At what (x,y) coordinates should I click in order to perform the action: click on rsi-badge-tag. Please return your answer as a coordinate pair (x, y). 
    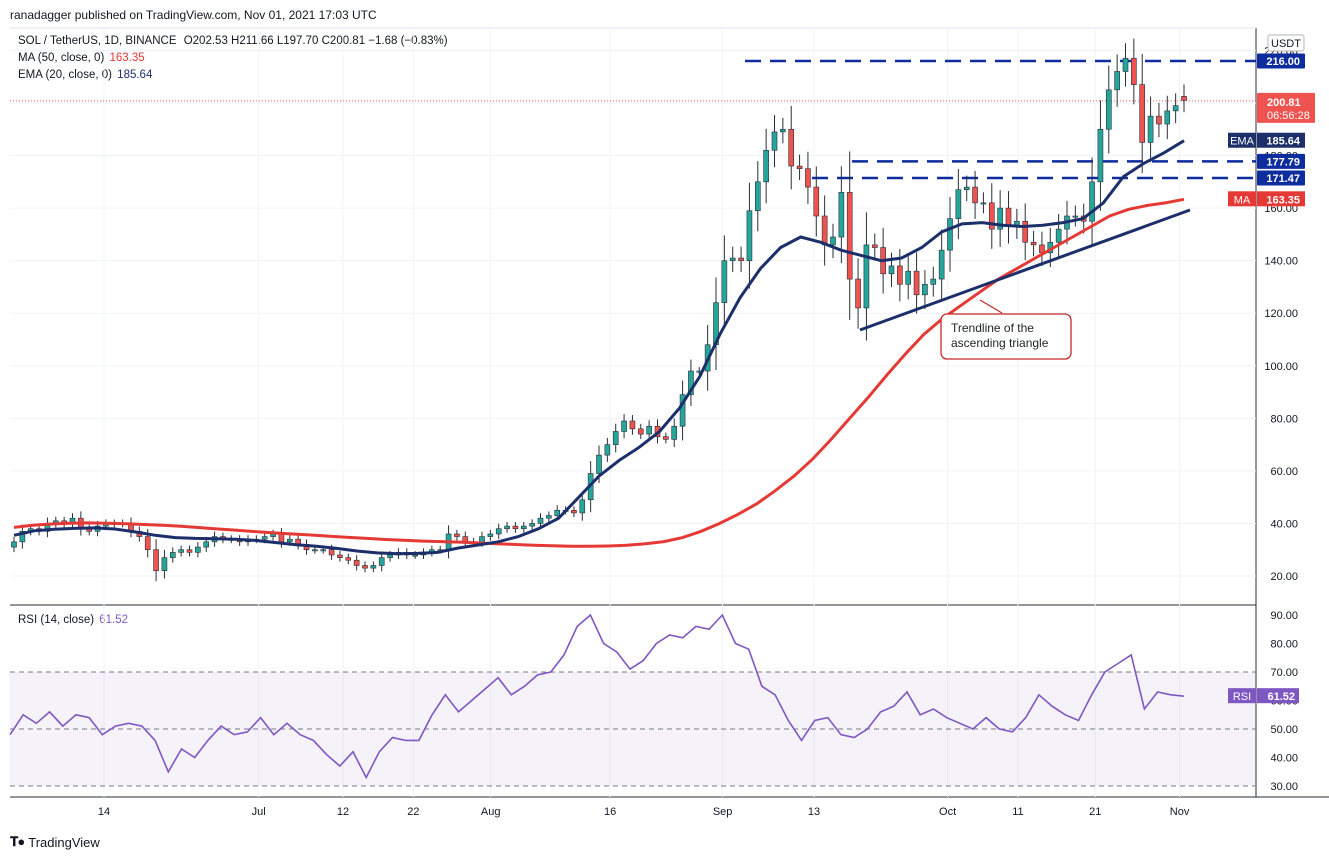
    Looking at the image, I should click on (1242, 696).